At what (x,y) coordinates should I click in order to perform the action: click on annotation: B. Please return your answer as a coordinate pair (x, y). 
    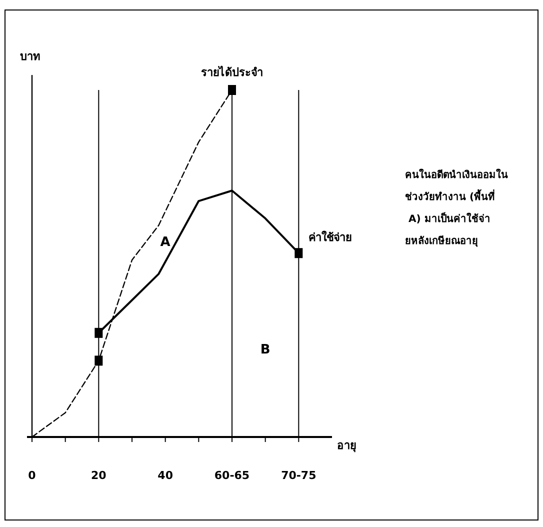
    Looking at the image, I should click on (265, 350).